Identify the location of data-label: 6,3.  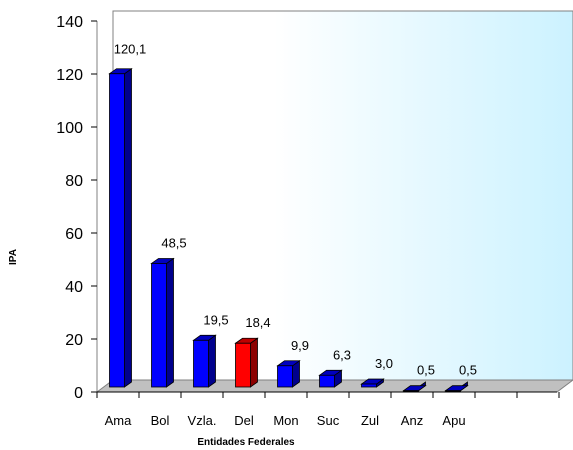
(342, 354).